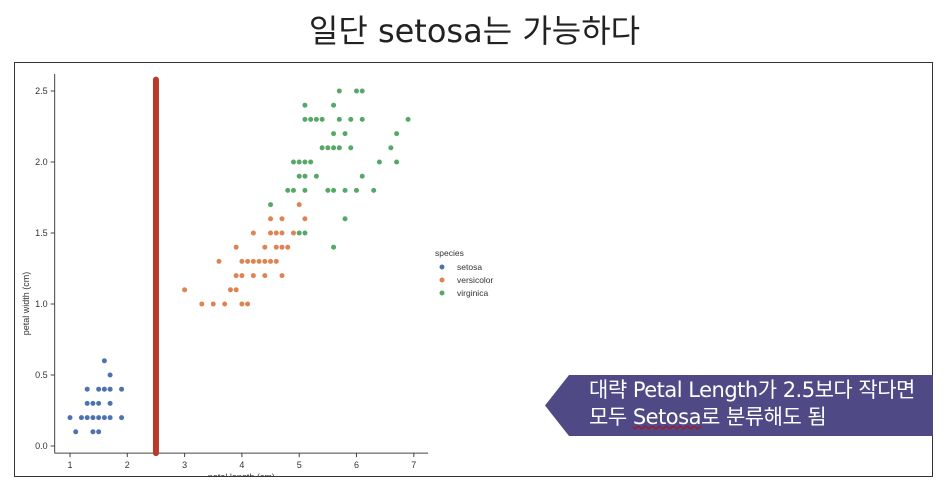  I want to click on callout-shape, so click(739, 405).